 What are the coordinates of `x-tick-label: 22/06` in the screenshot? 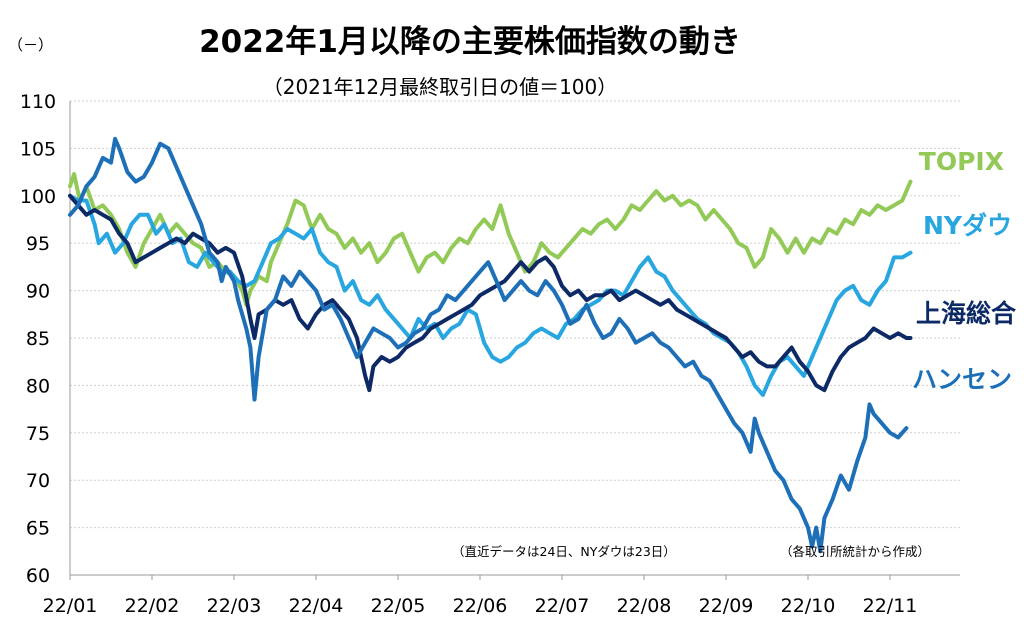 It's located at (480, 606).